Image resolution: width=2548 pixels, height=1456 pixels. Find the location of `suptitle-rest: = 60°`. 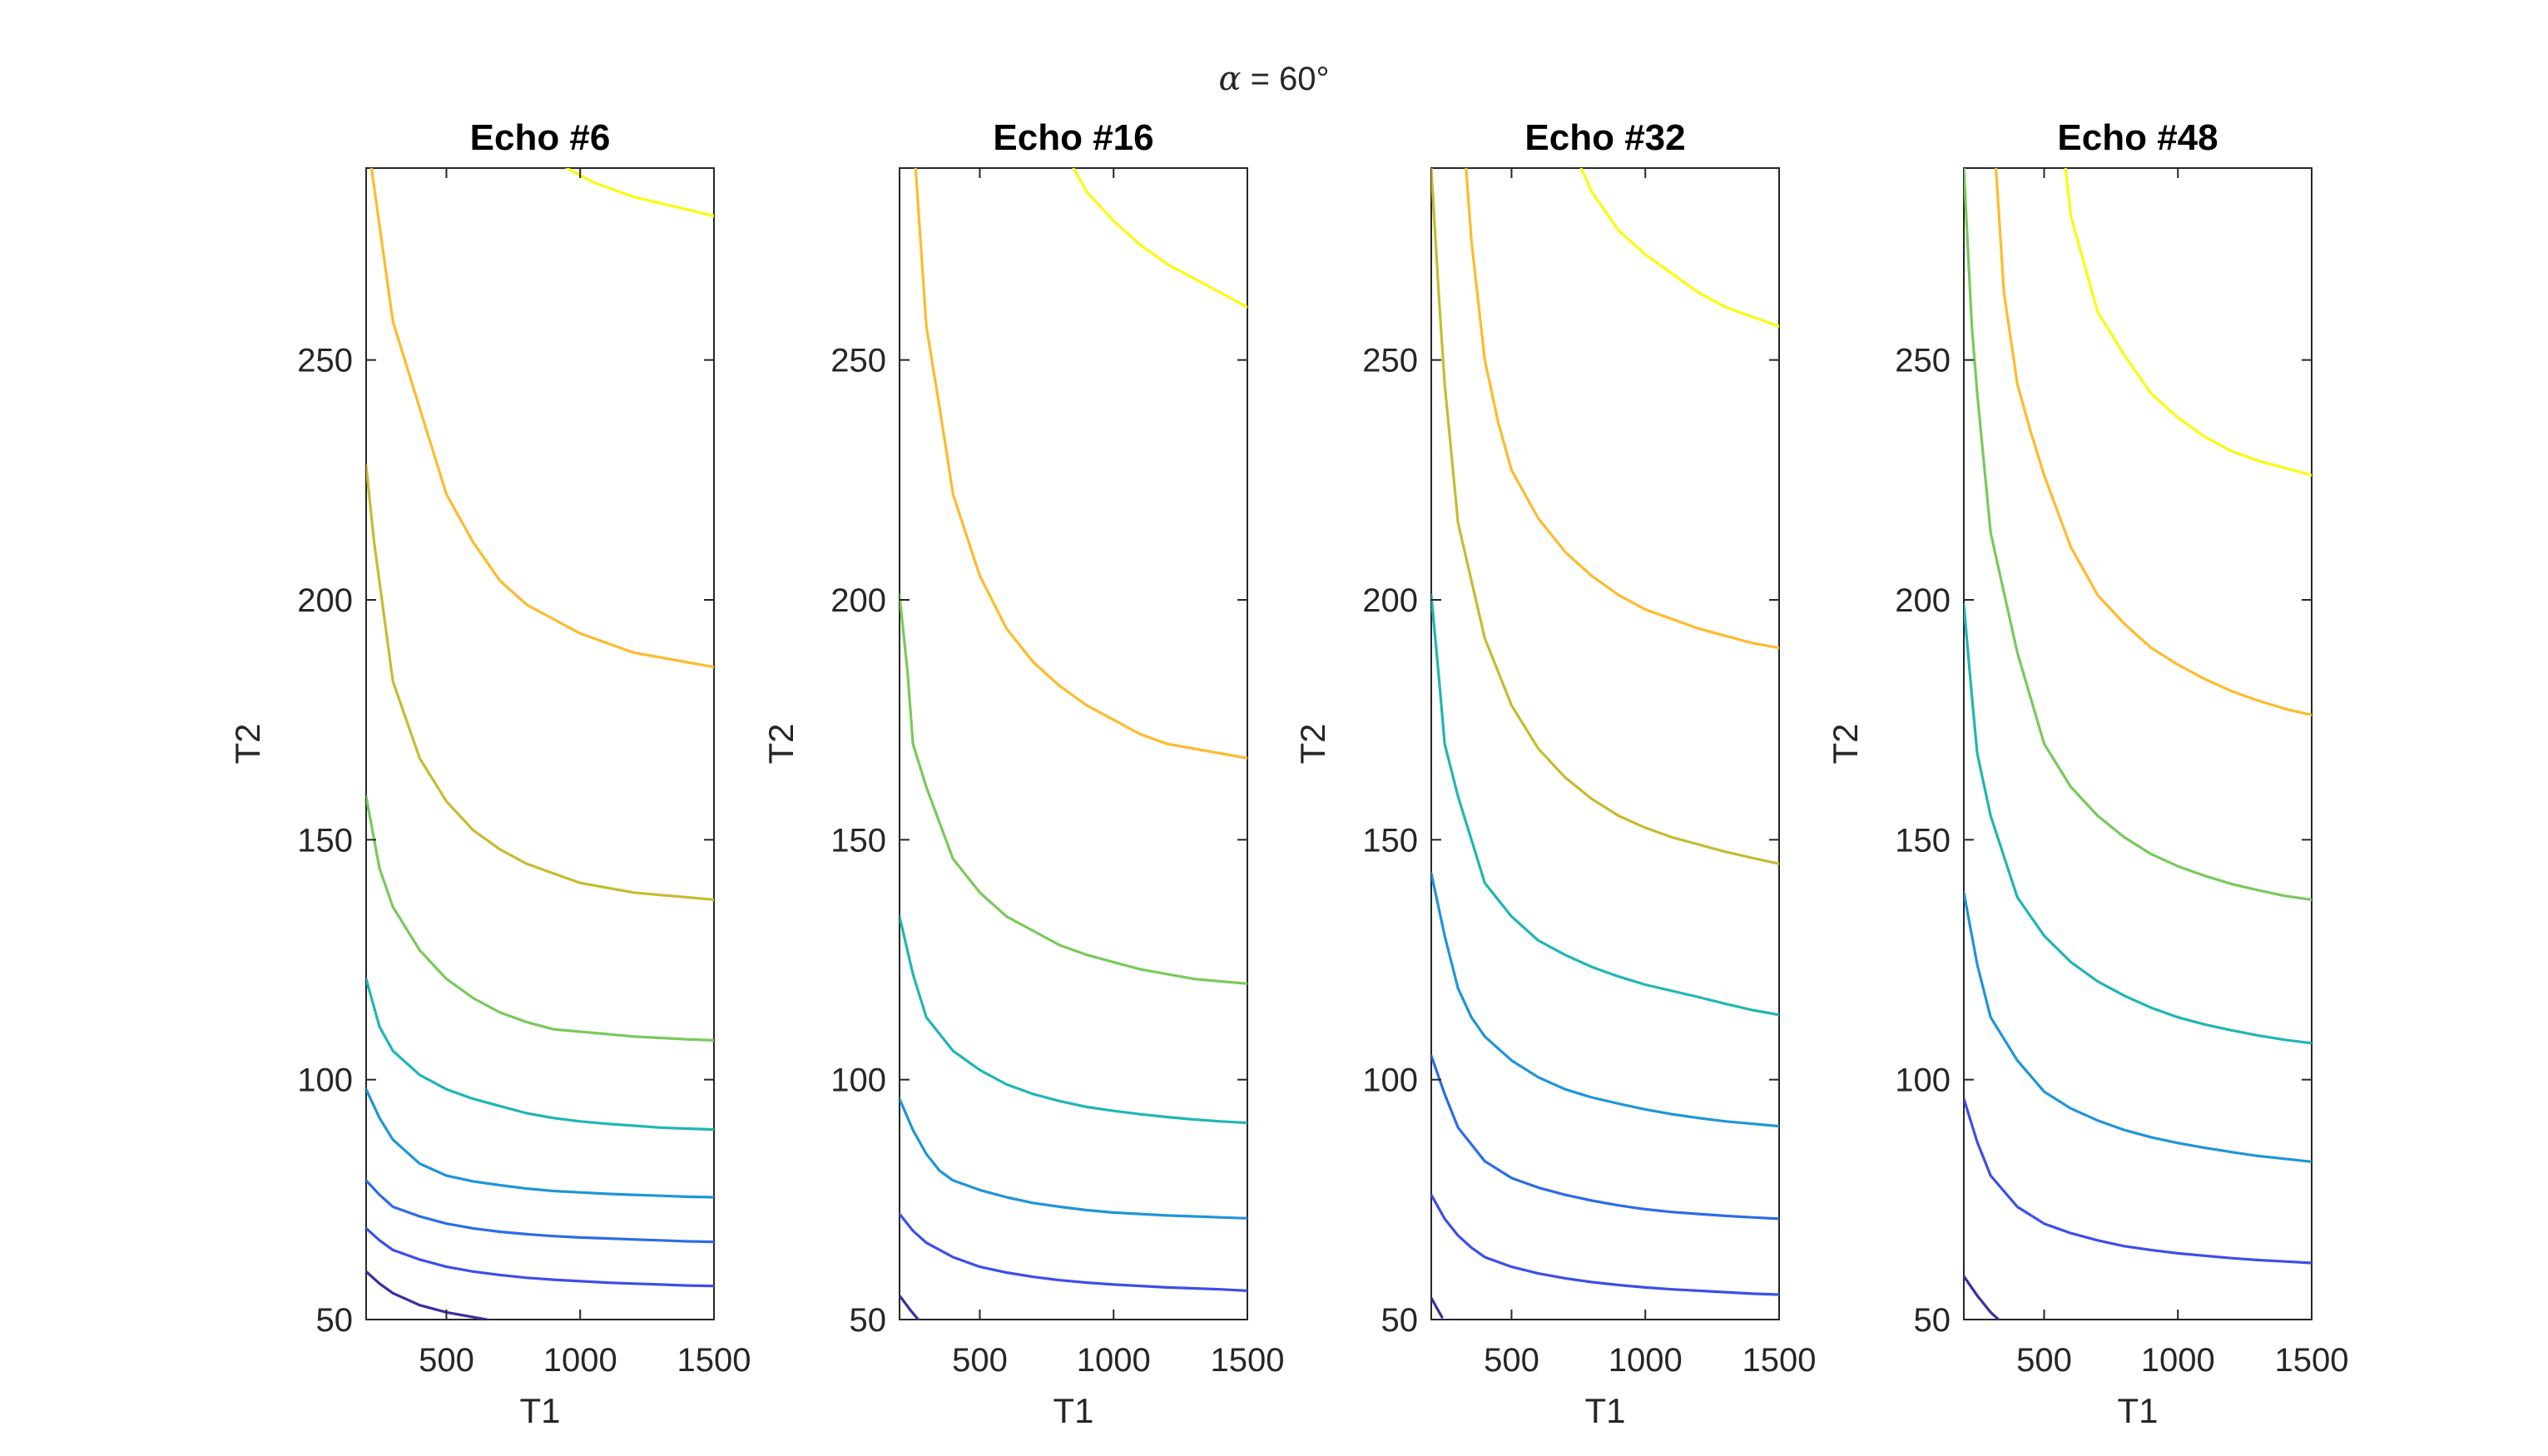

suptitle-rest: = 60° is located at coordinates (1285, 79).